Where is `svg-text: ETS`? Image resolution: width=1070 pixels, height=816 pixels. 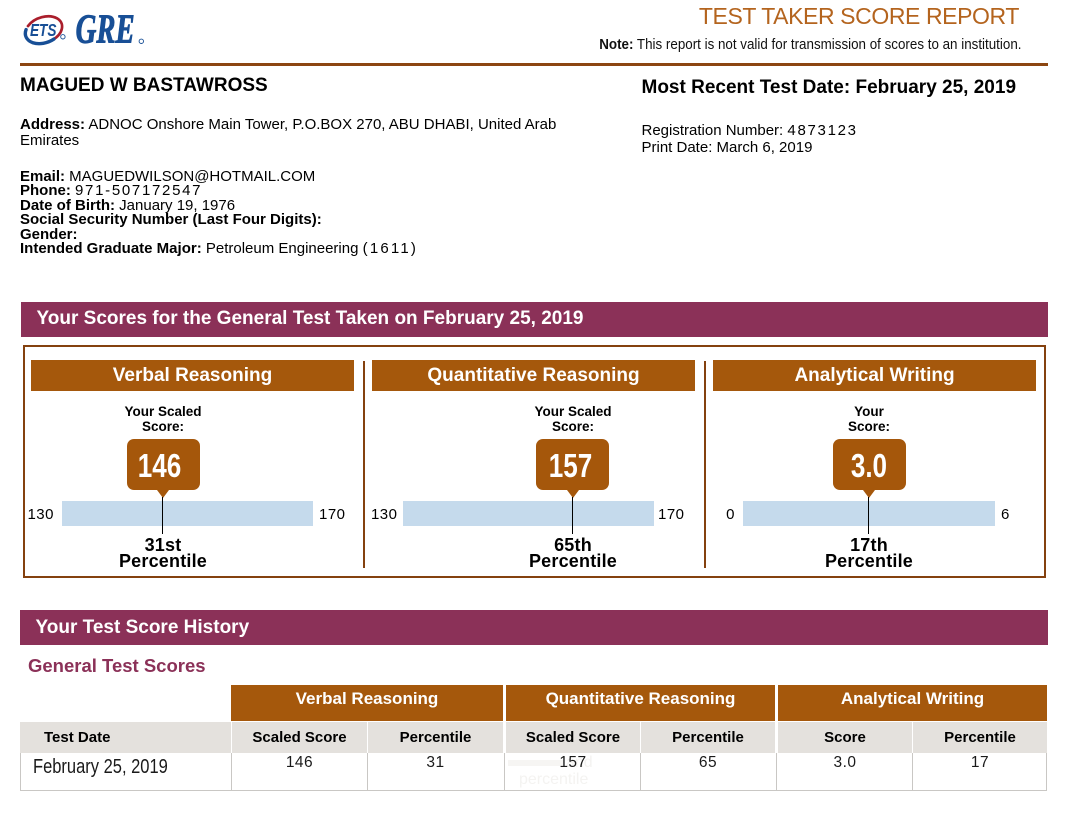
svg-text: ETS is located at coordinates (43, 30).